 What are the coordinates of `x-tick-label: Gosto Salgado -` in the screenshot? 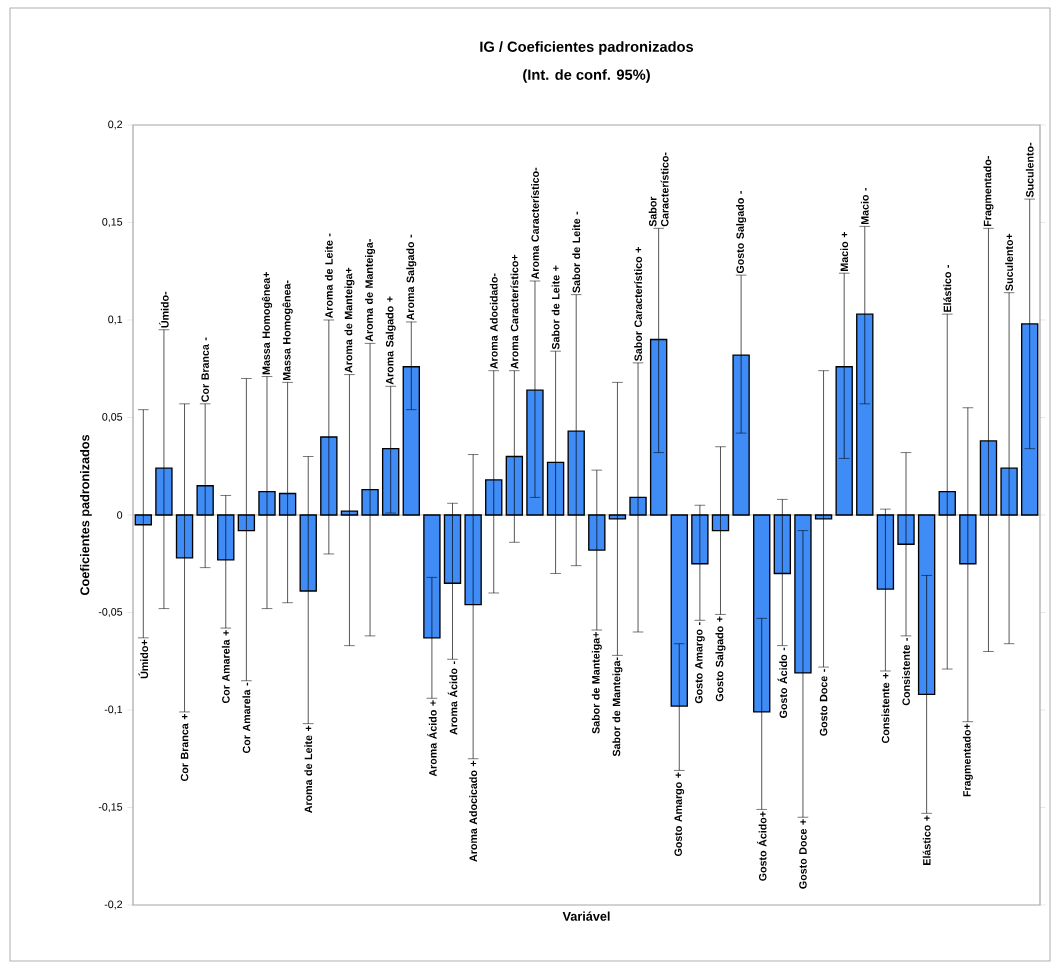 It's located at (741, 232).